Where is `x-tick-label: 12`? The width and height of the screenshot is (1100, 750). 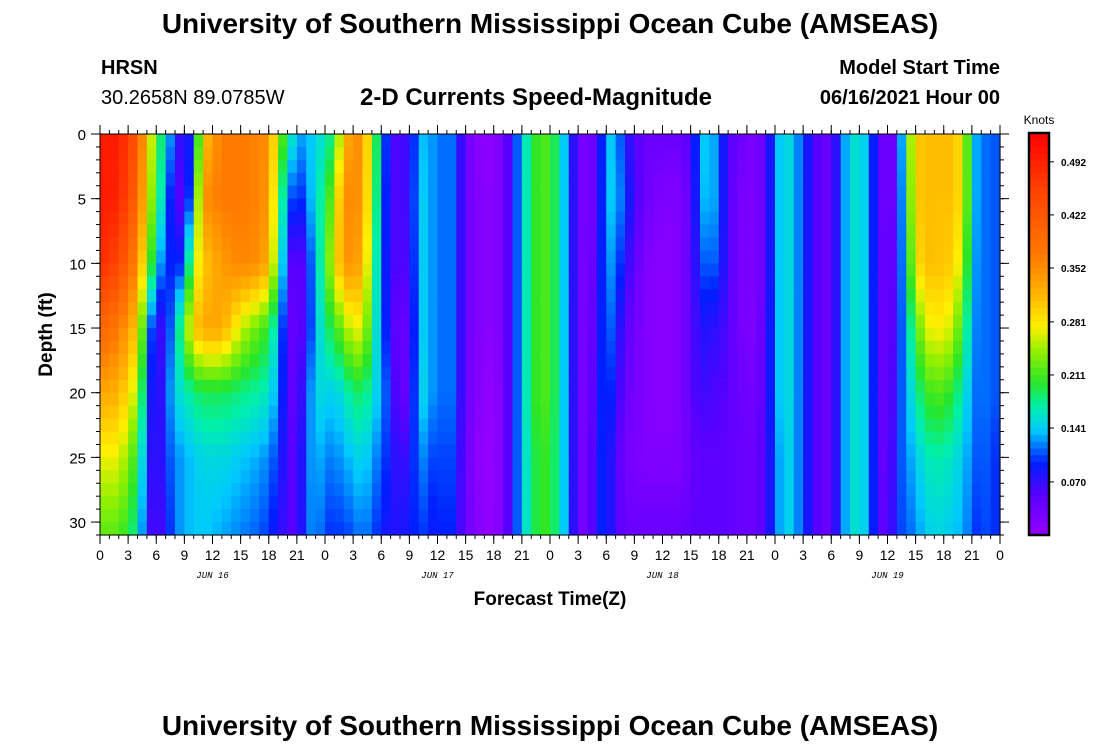
x-tick-label: 12 is located at coordinates (888, 555).